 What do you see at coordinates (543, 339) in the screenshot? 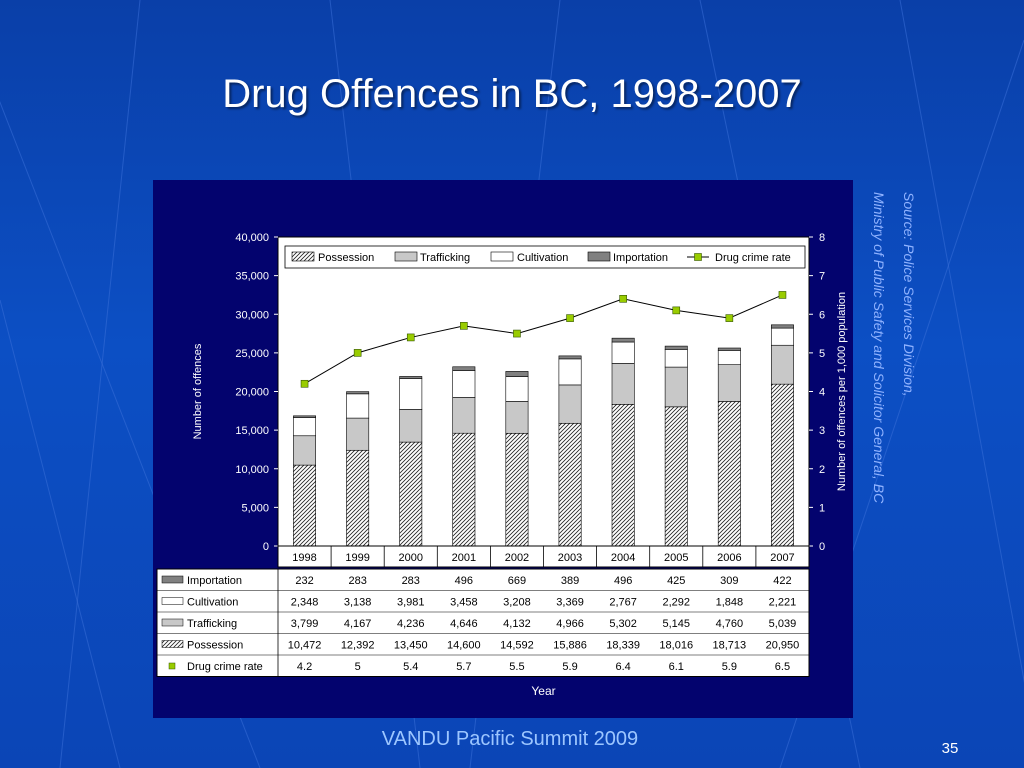
I see `drug-crime-rate-line` at bounding box center [543, 339].